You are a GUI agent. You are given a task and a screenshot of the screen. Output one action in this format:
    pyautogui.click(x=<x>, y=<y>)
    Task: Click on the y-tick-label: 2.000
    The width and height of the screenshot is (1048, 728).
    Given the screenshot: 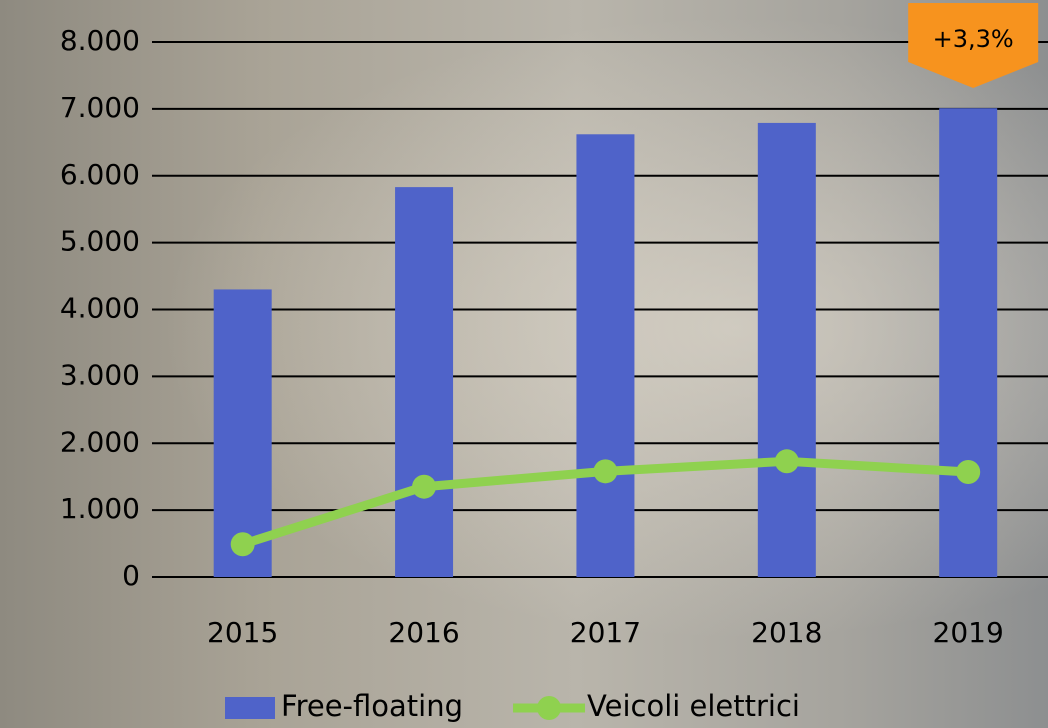 What is the action you would take?
    pyautogui.click(x=100, y=441)
    